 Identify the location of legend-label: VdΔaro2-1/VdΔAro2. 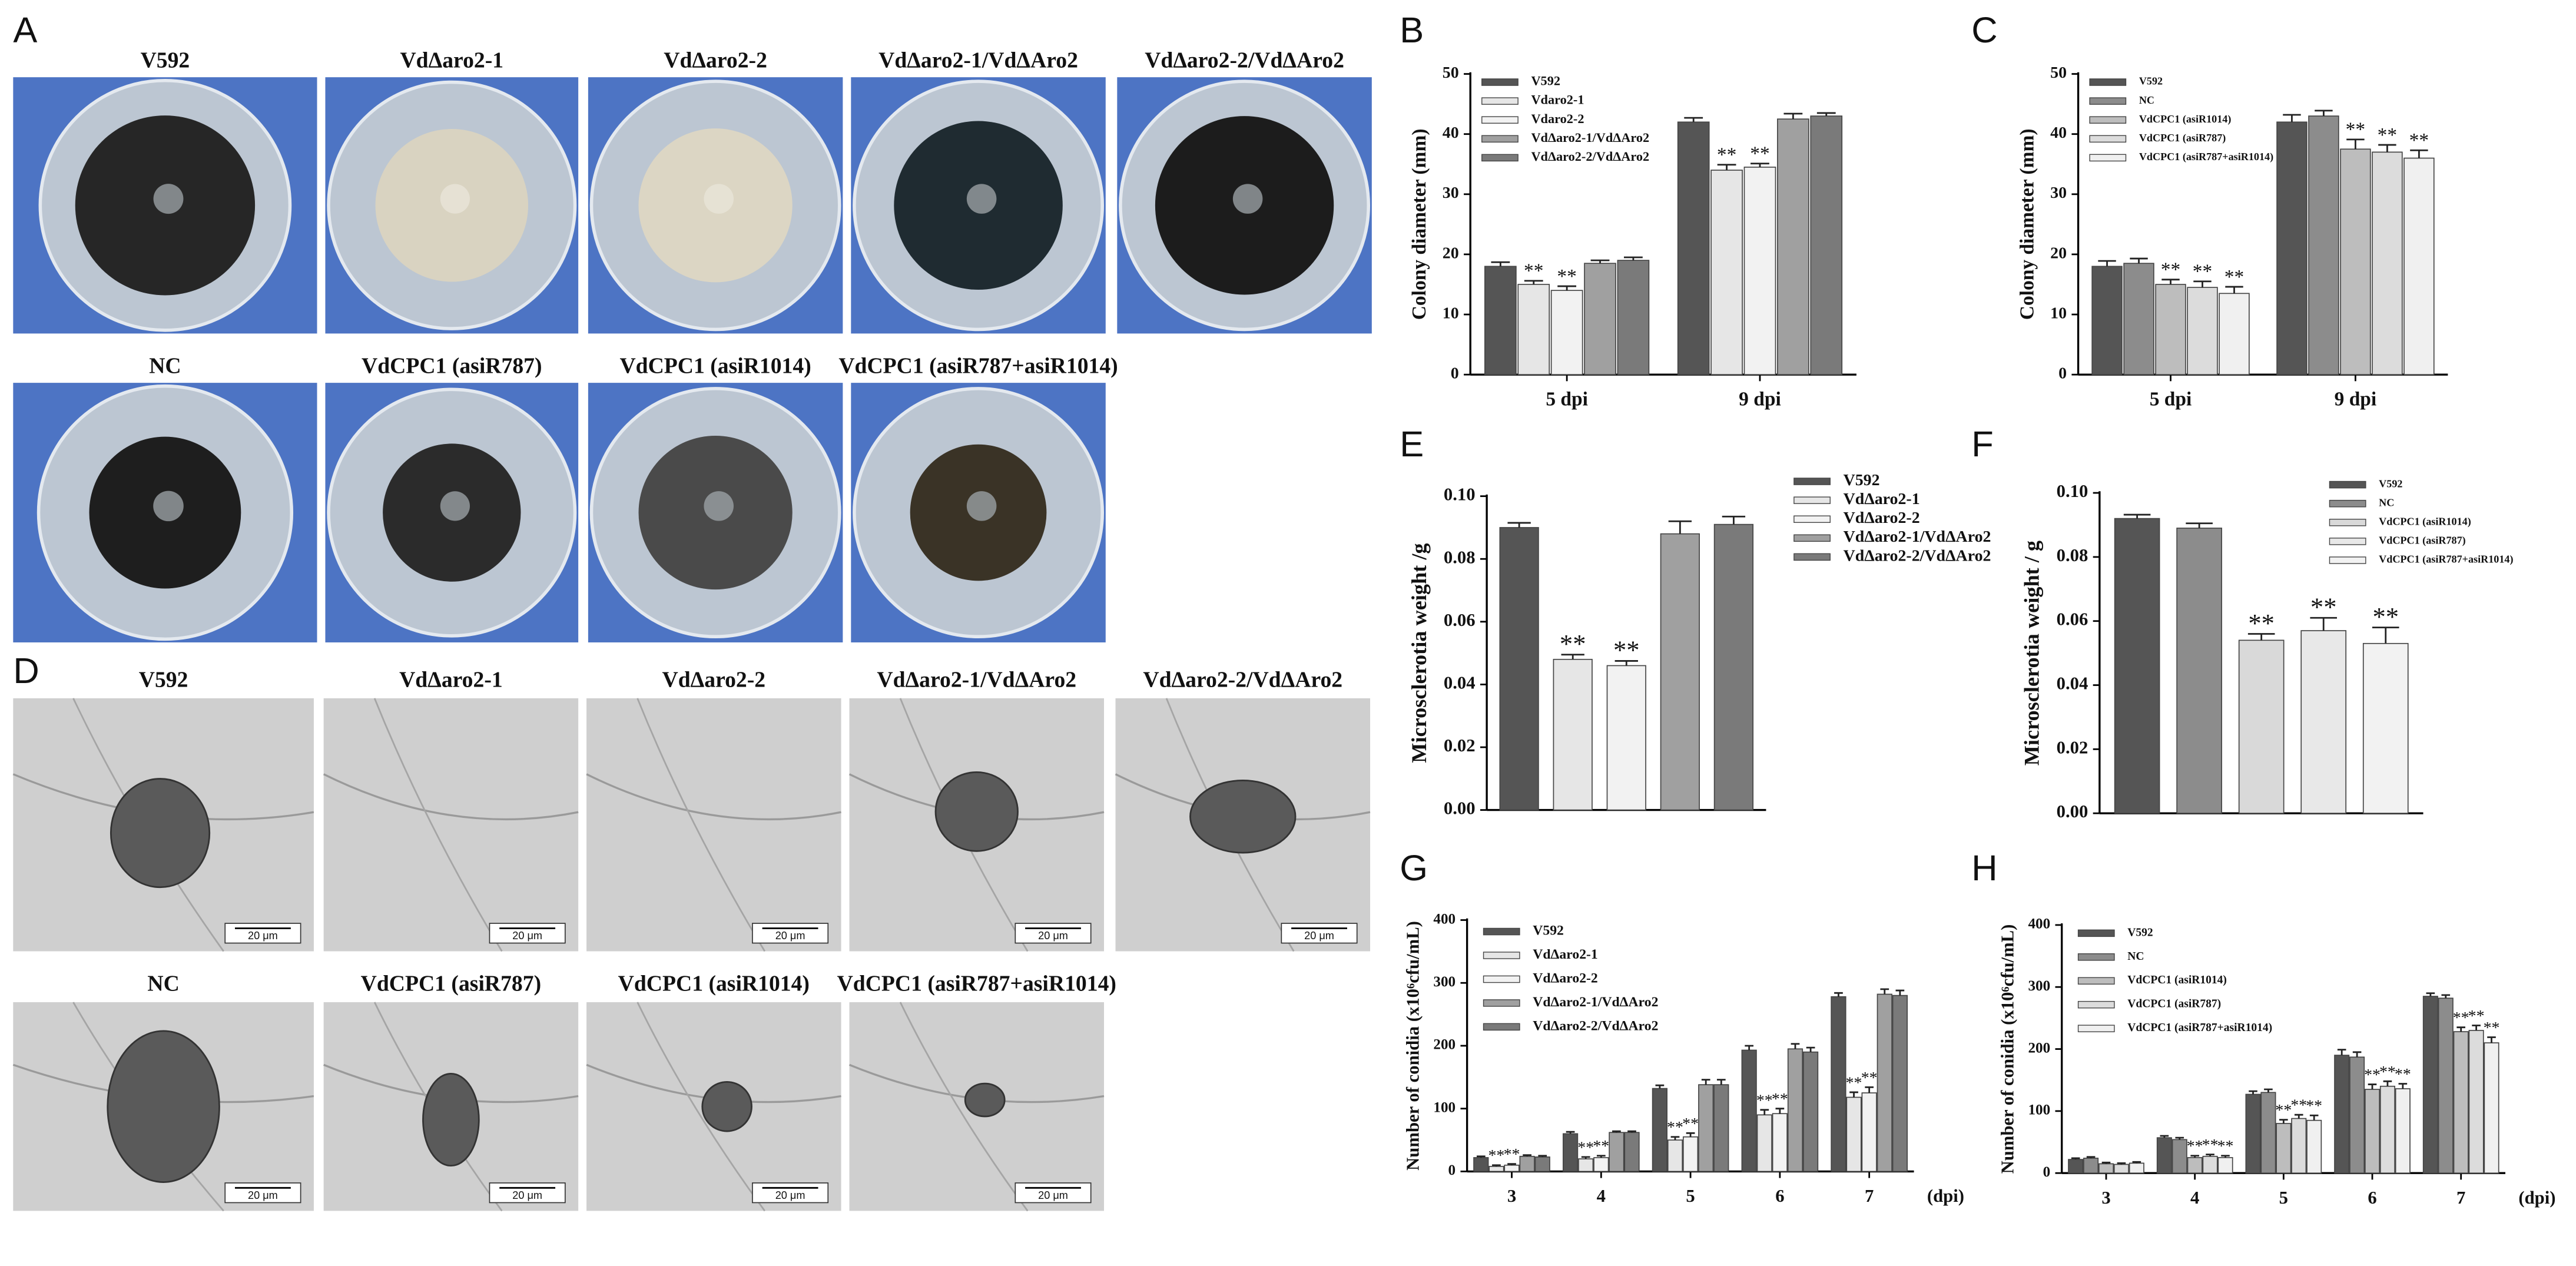
(1595, 1002).